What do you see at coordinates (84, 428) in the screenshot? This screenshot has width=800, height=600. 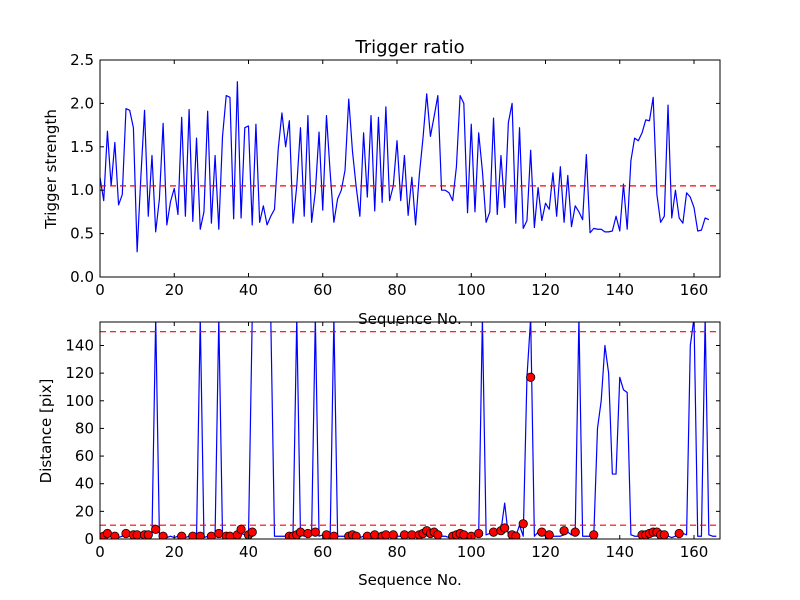 I see `y-tick-label: 80` at bounding box center [84, 428].